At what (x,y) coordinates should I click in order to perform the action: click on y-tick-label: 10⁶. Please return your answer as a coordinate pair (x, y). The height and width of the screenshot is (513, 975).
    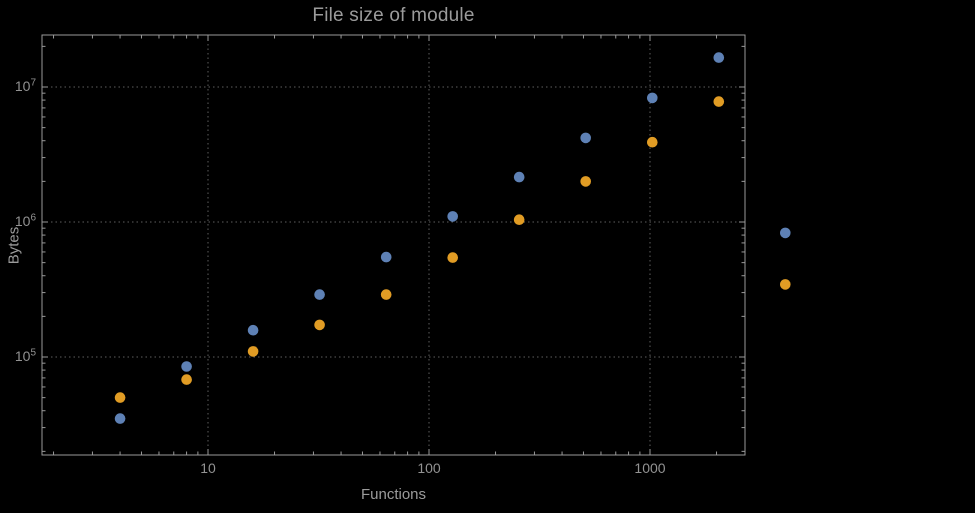
    Looking at the image, I should click on (25, 220).